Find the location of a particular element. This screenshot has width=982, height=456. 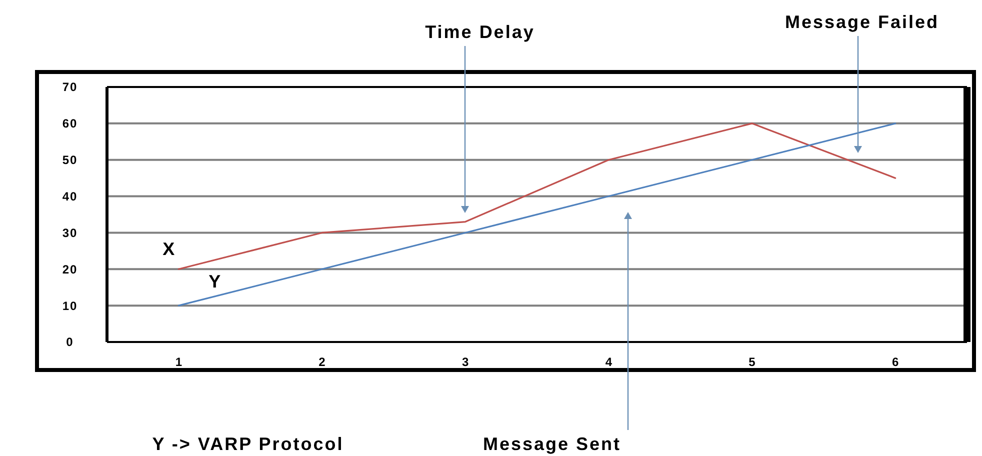

series-label: Y is located at coordinates (214, 282).